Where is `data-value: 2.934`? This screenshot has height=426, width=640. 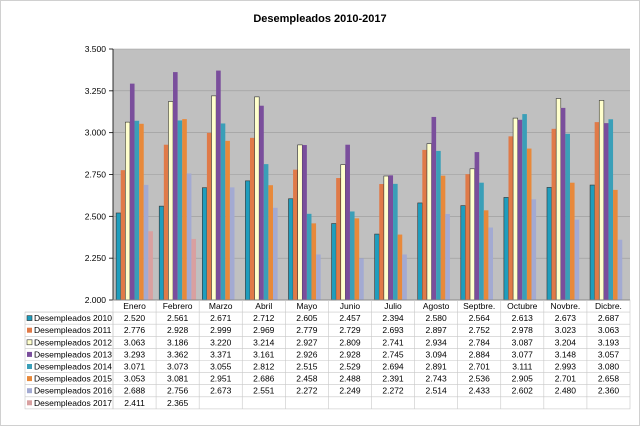
data-value: 2.934 is located at coordinates (436, 342).